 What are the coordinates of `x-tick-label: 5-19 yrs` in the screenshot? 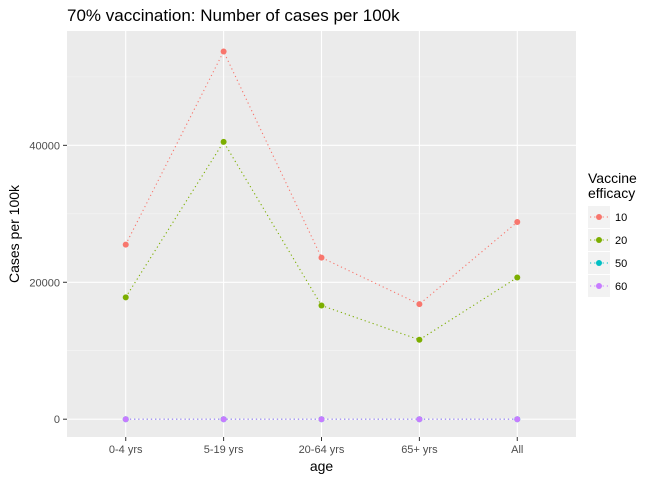 It's located at (224, 450).